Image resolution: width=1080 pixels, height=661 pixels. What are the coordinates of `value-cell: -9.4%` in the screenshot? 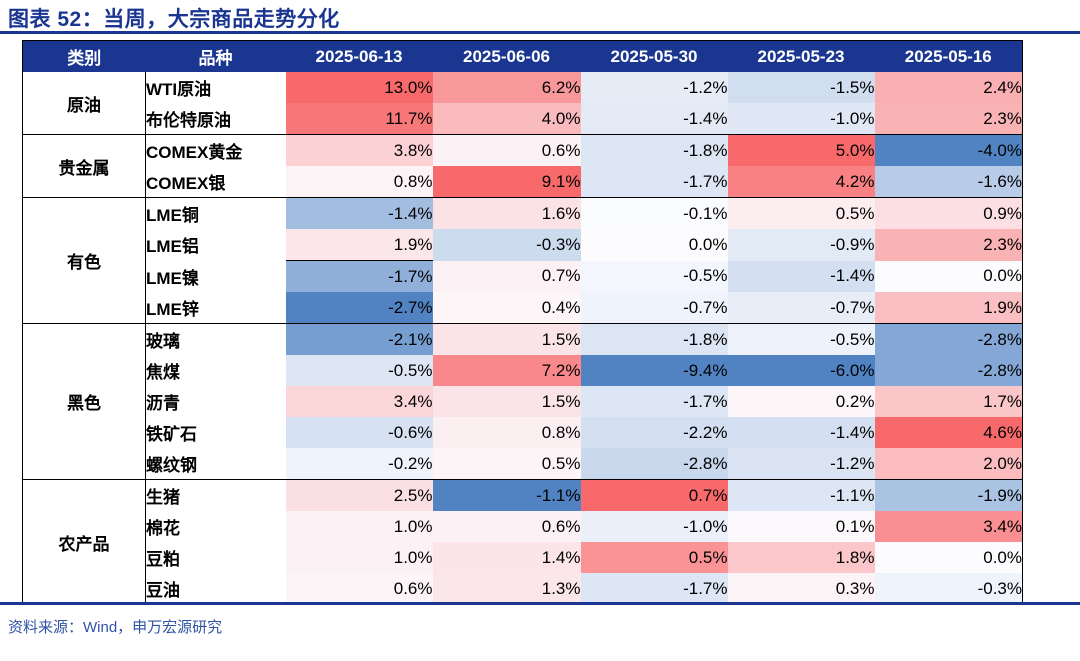 It's located at (654, 370).